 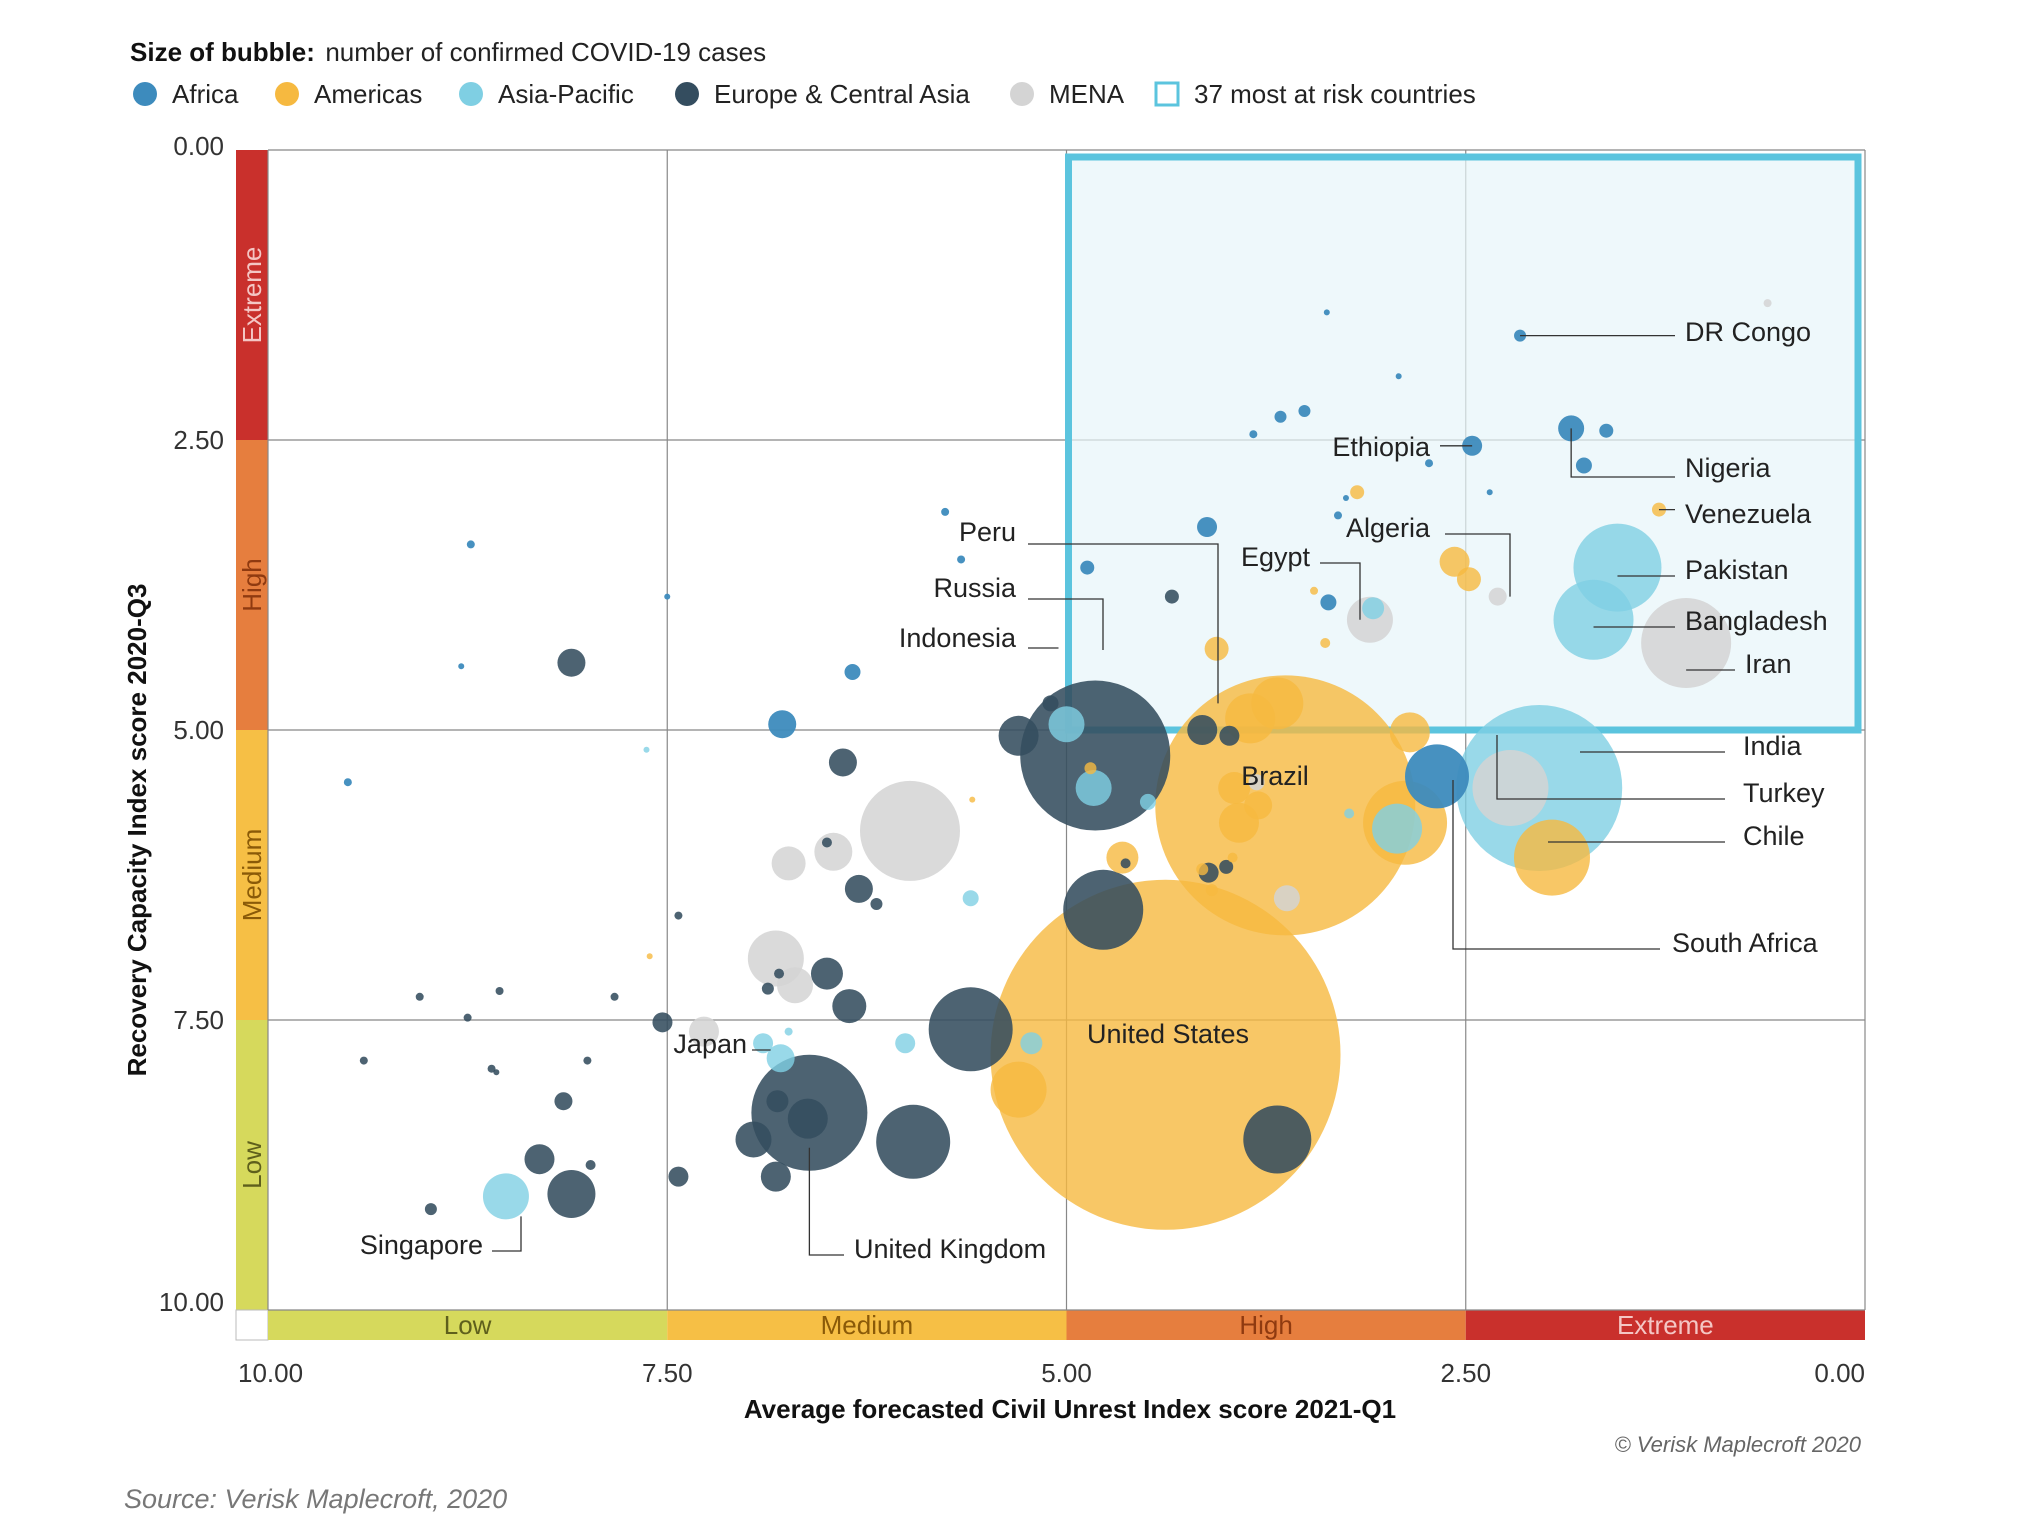 I want to click on x-tick-label: 10.00, so click(x=270, y=1373).